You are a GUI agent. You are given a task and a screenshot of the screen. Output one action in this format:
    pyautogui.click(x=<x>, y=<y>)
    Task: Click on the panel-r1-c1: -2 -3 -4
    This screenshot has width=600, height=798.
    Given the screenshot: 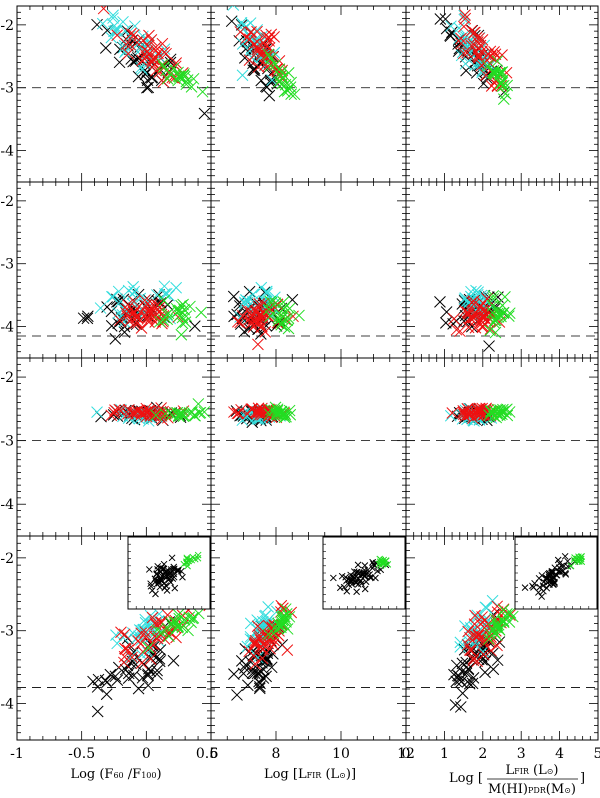 What is the action you would take?
    pyautogui.click(x=106, y=94)
    